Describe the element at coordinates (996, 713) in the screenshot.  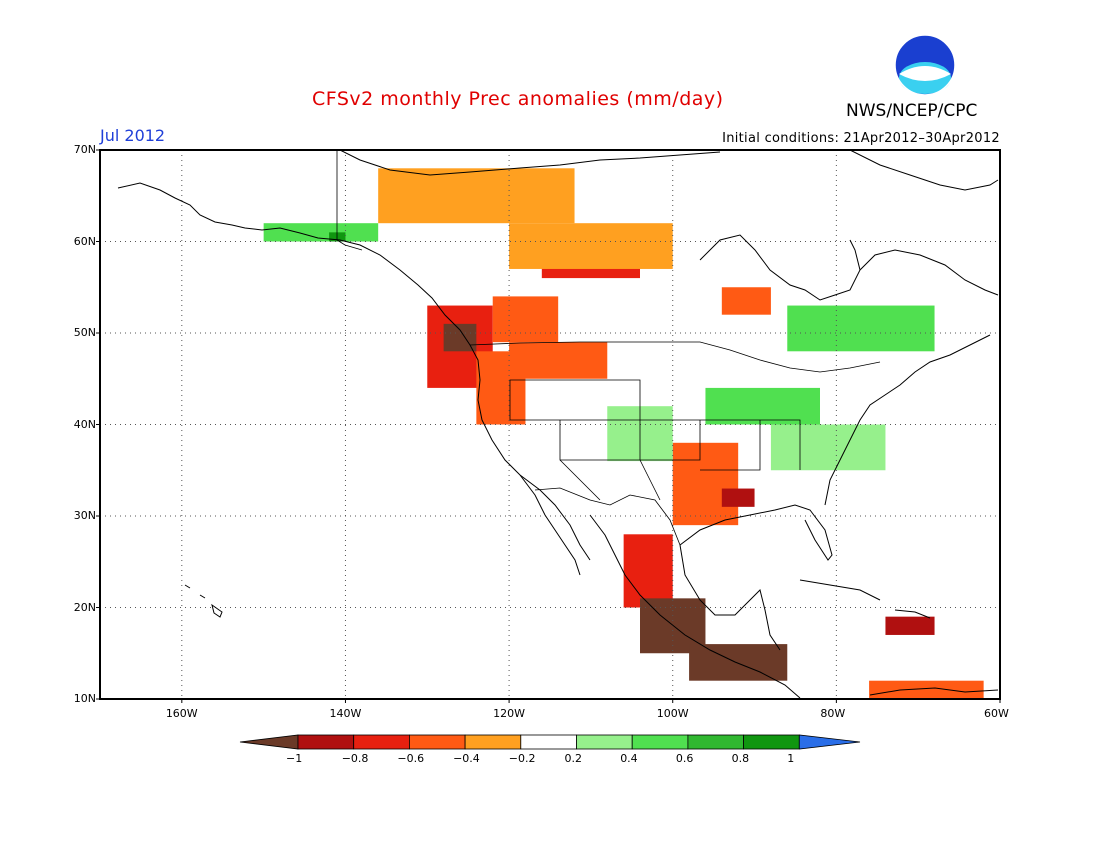
I see `lon-tick-label: 60W` at that location.